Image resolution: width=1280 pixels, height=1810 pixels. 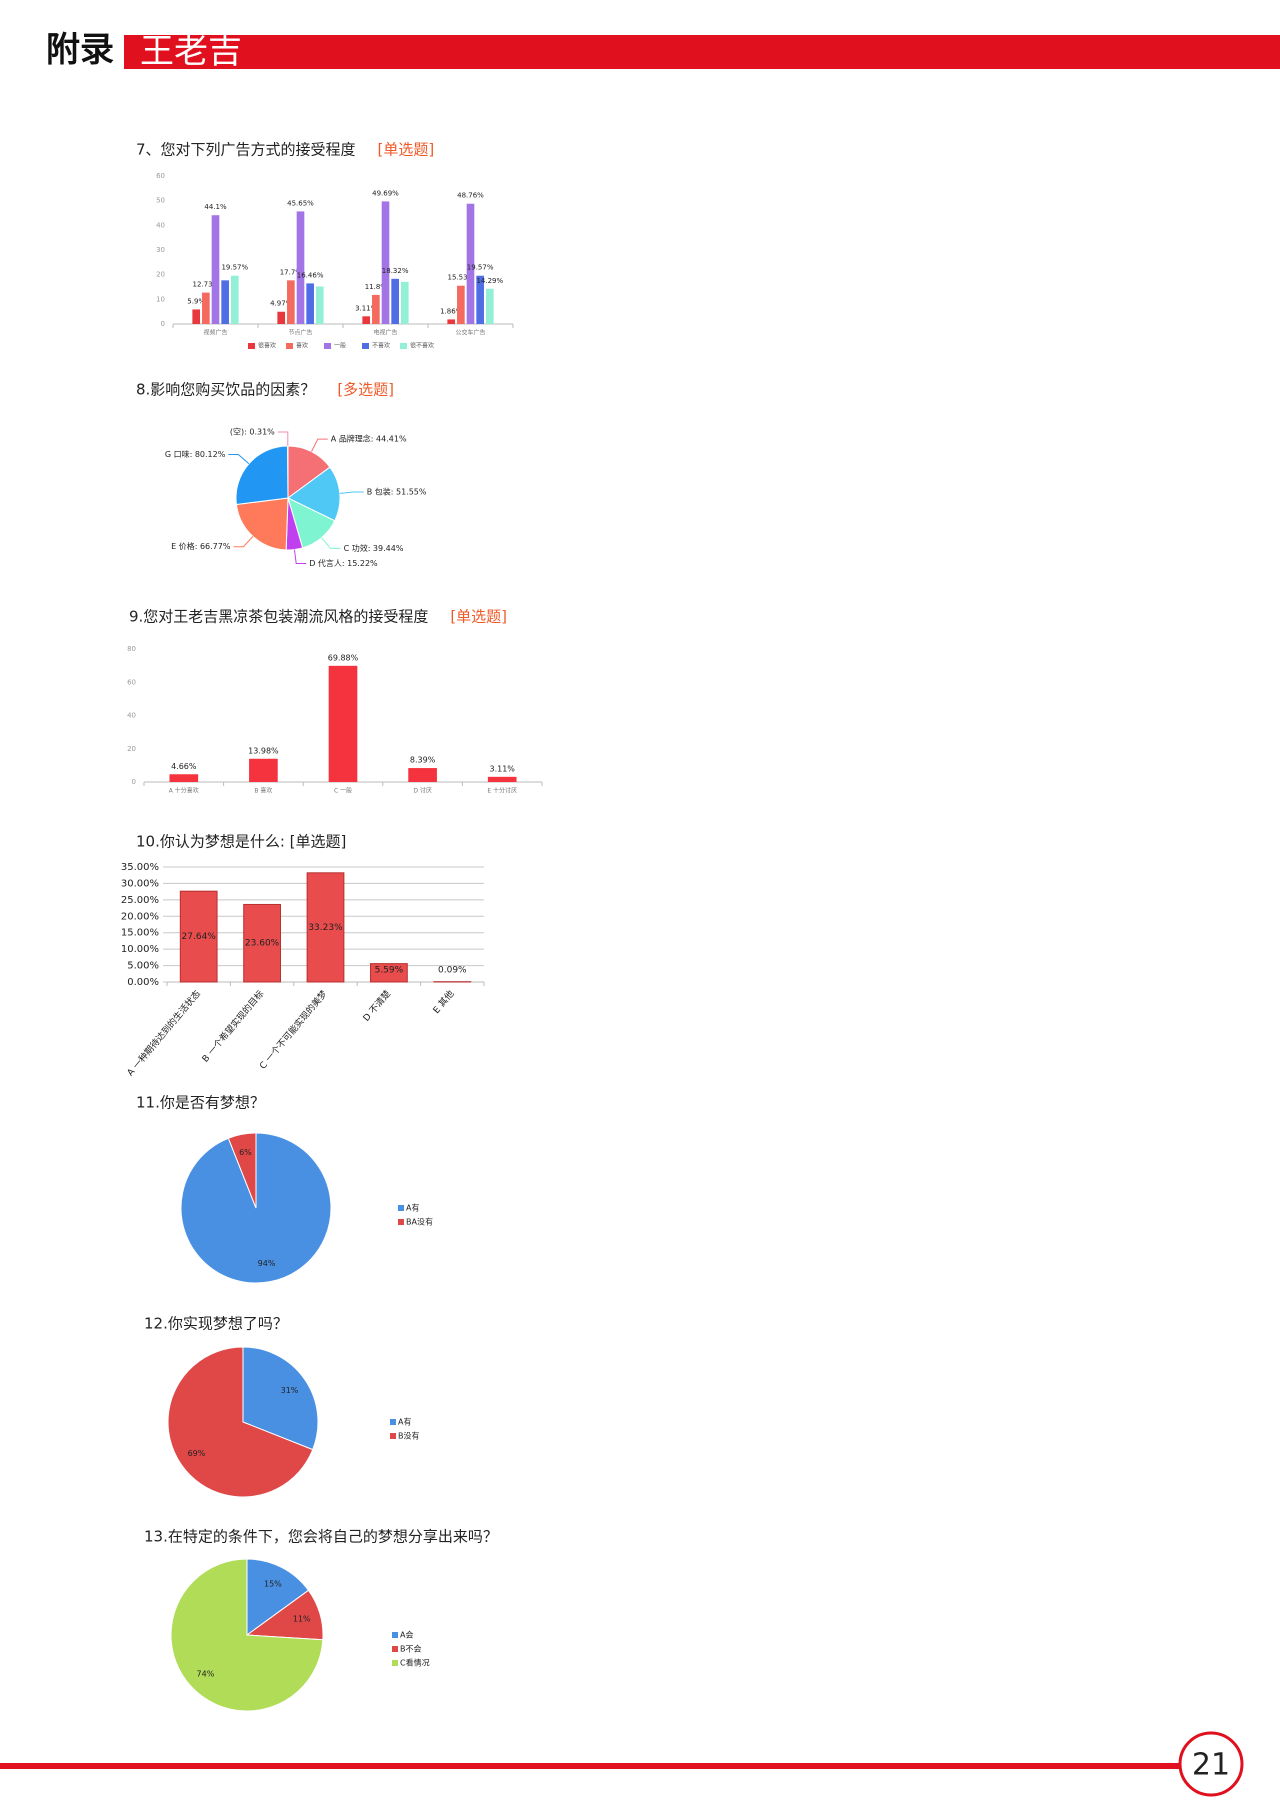 I want to click on x-tick-label: 节点广告, so click(x=300, y=333).